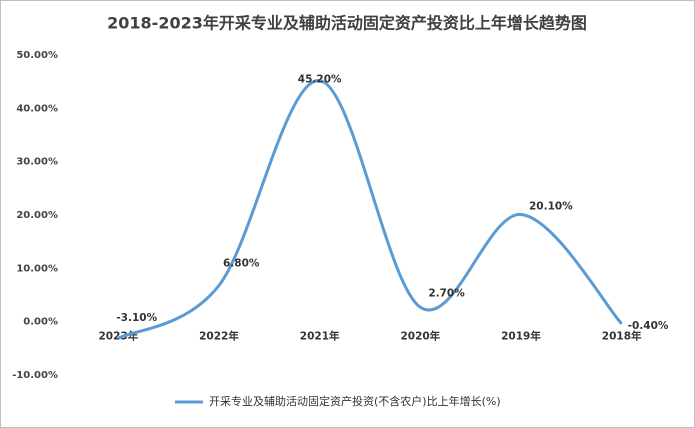 This screenshot has height=428, width=695. I want to click on y-tick-label: 40.00%, so click(37, 108).